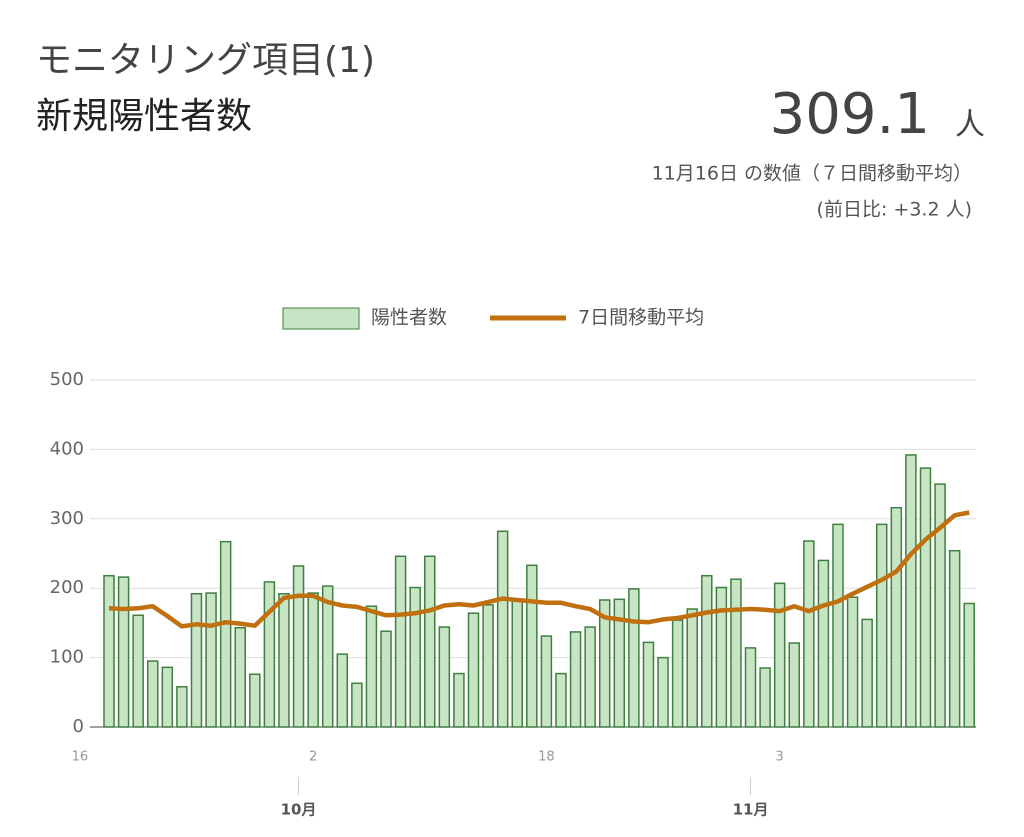  Describe the element at coordinates (970, 125) in the screenshot. I see `unit: 人` at that location.